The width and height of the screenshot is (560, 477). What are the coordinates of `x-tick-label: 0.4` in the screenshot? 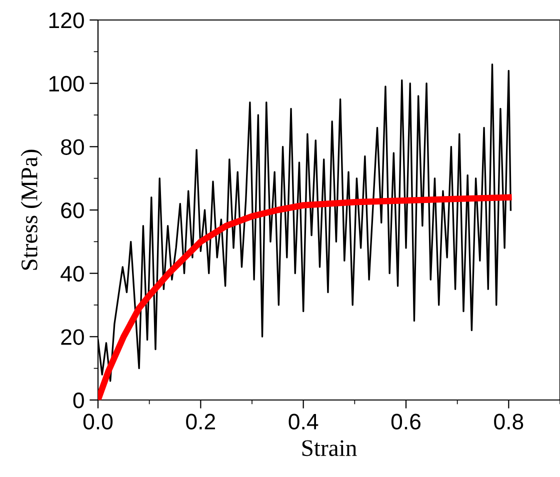 It's located at (303, 422).